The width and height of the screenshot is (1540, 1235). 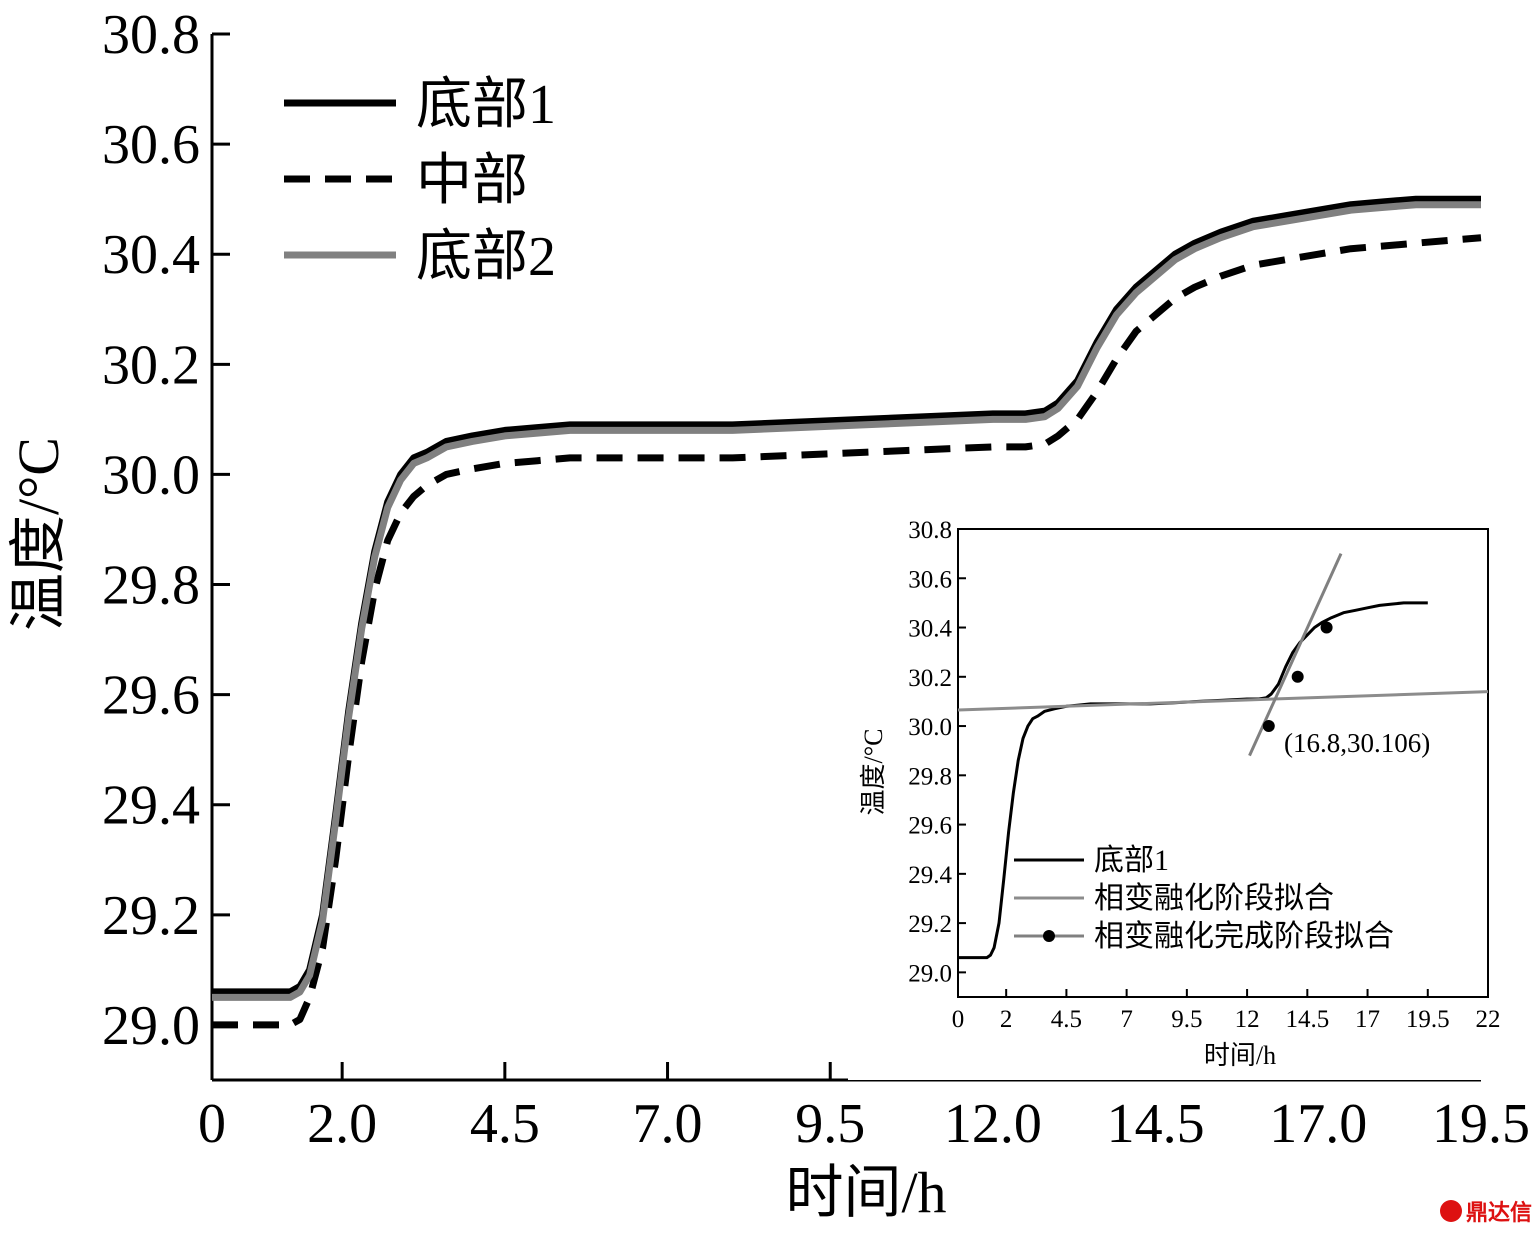 I want to click on main-y-tick-label: 30.4, so click(x=151, y=255).